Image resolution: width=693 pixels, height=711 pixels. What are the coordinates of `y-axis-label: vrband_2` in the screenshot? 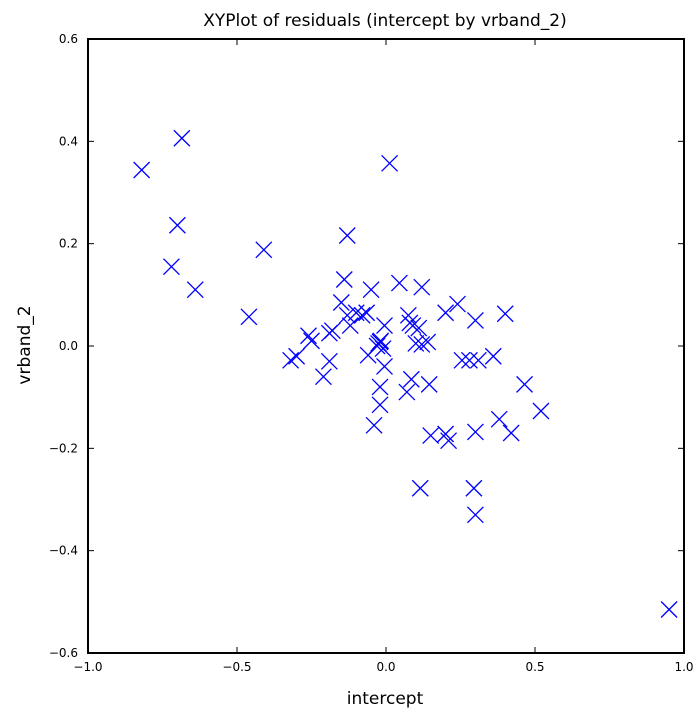 It's located at (25, 344).